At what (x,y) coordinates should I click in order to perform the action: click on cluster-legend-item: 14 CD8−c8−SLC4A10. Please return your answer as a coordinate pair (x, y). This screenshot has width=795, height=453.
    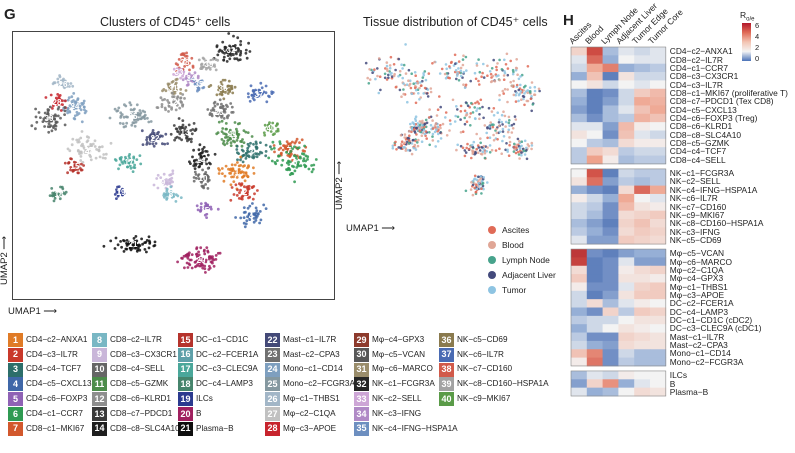
    Looking at the image, I should click on (136, 428).